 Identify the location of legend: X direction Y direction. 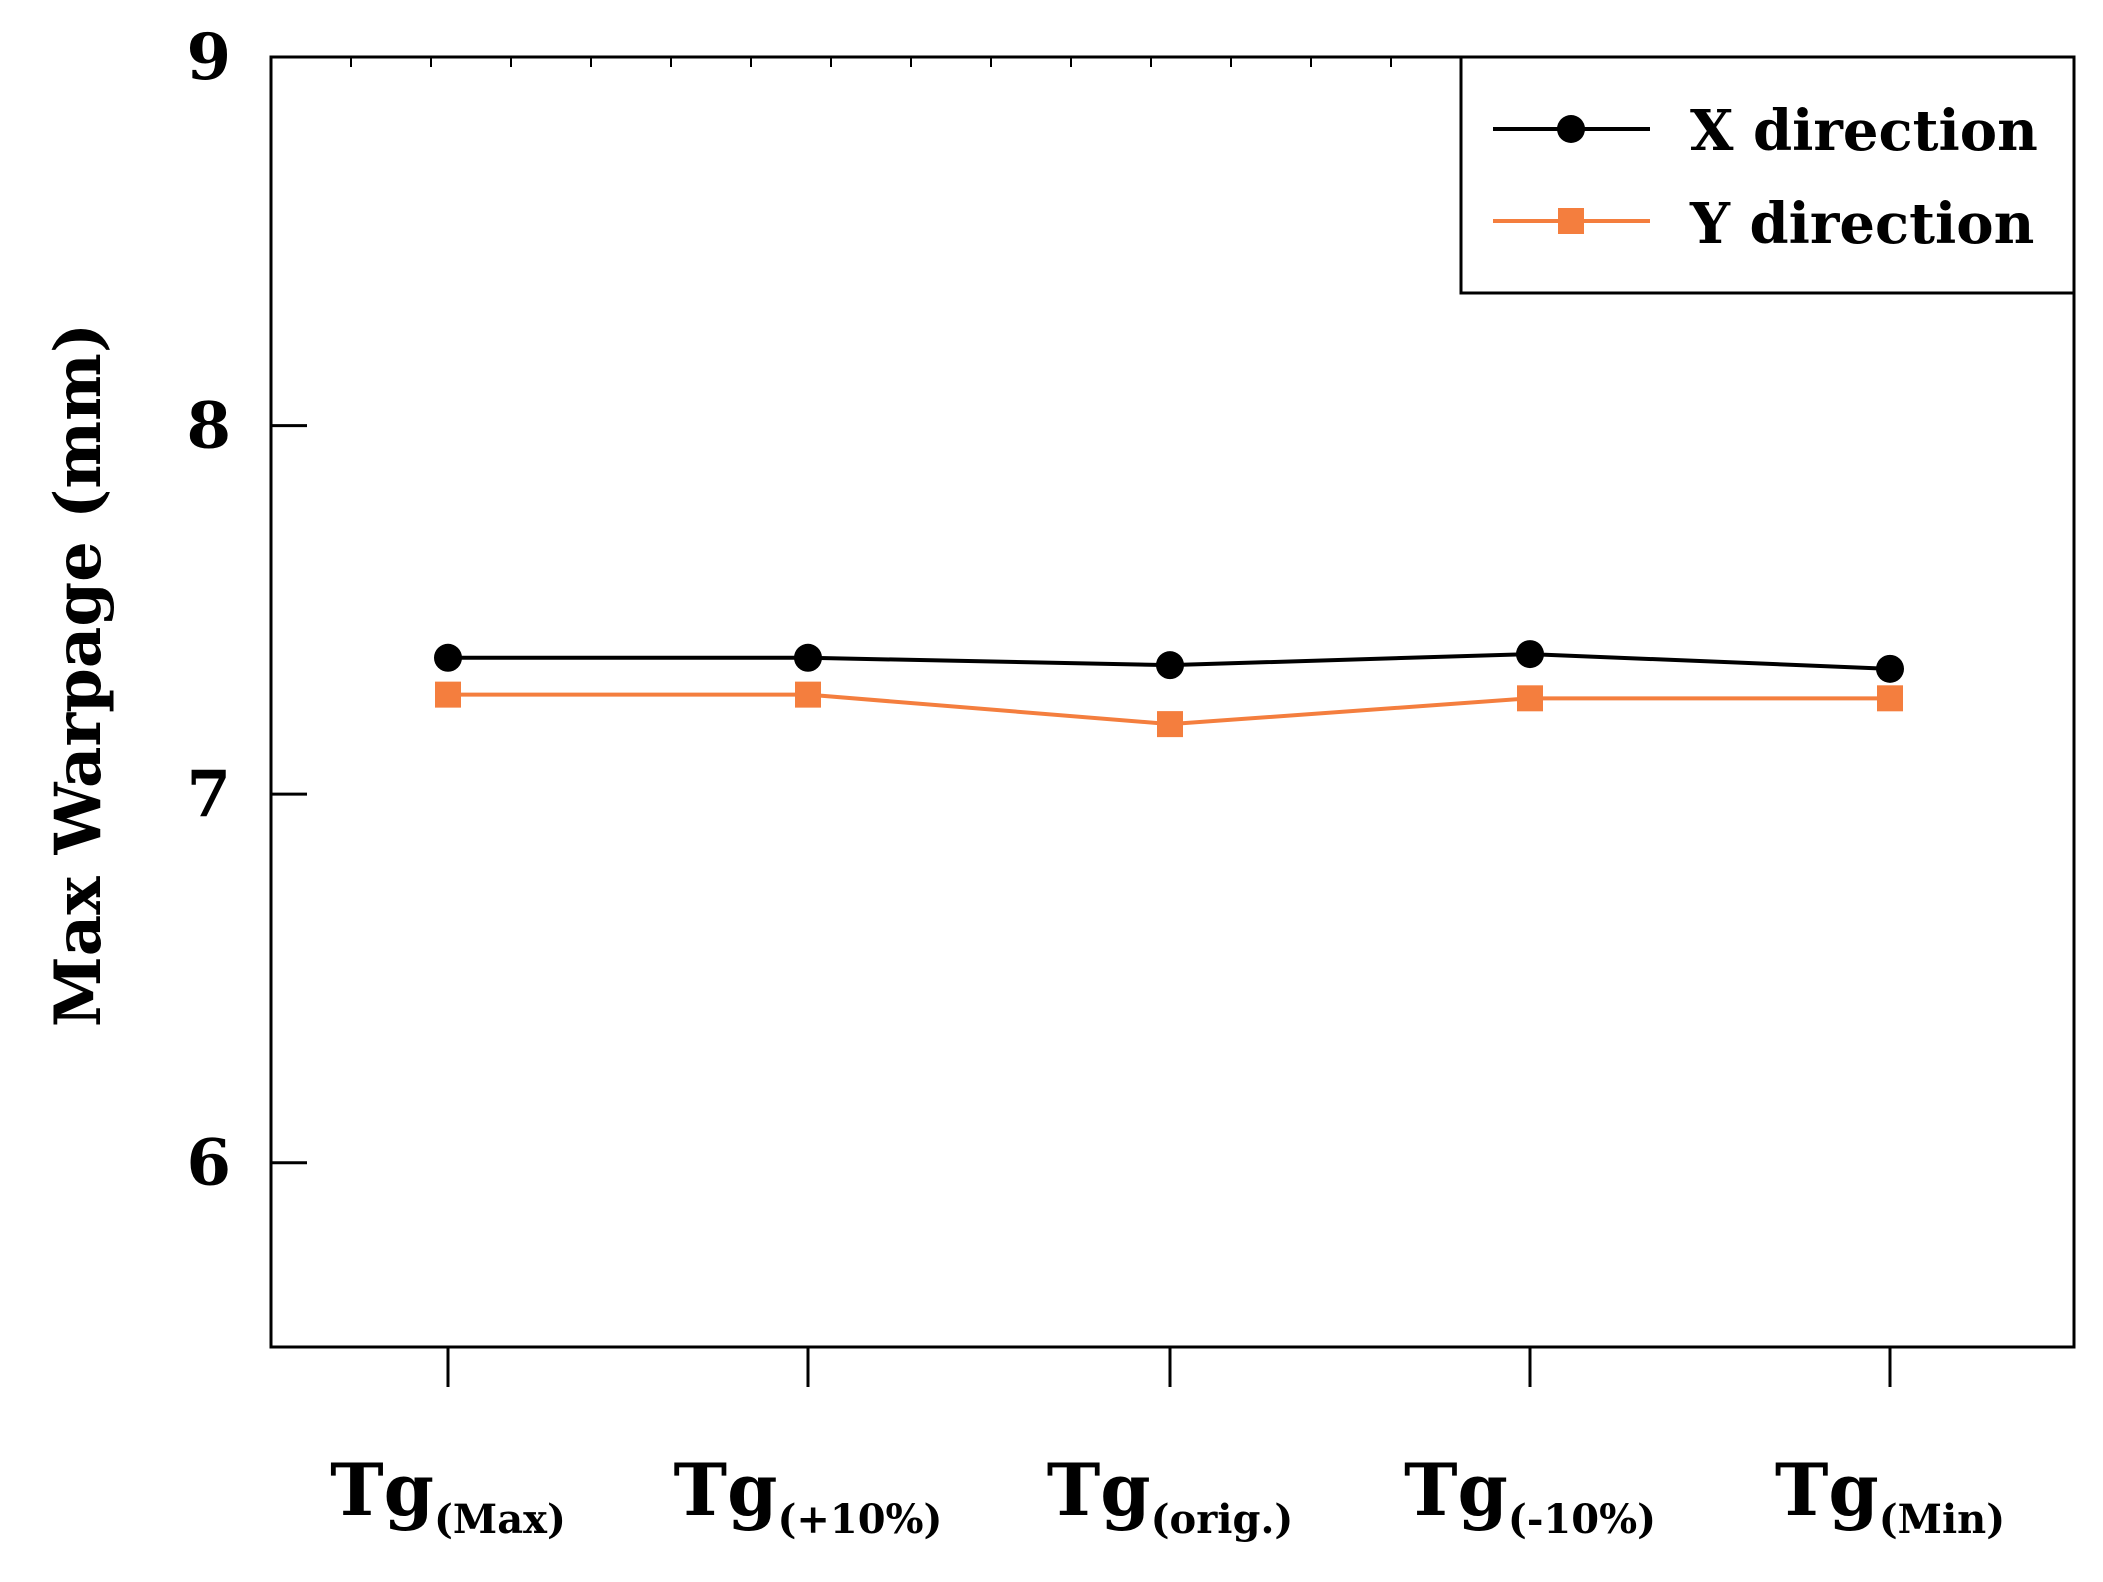
(1767, 175).